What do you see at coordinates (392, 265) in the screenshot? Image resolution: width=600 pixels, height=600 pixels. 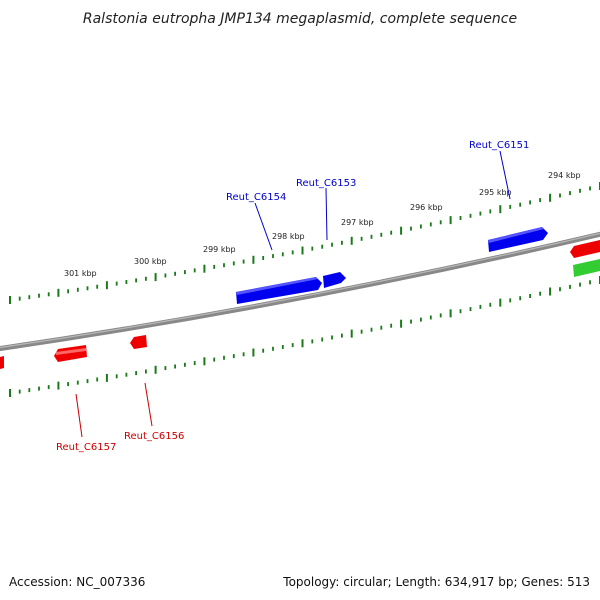 I see `forward-genes` at bounding box center [392, 265].